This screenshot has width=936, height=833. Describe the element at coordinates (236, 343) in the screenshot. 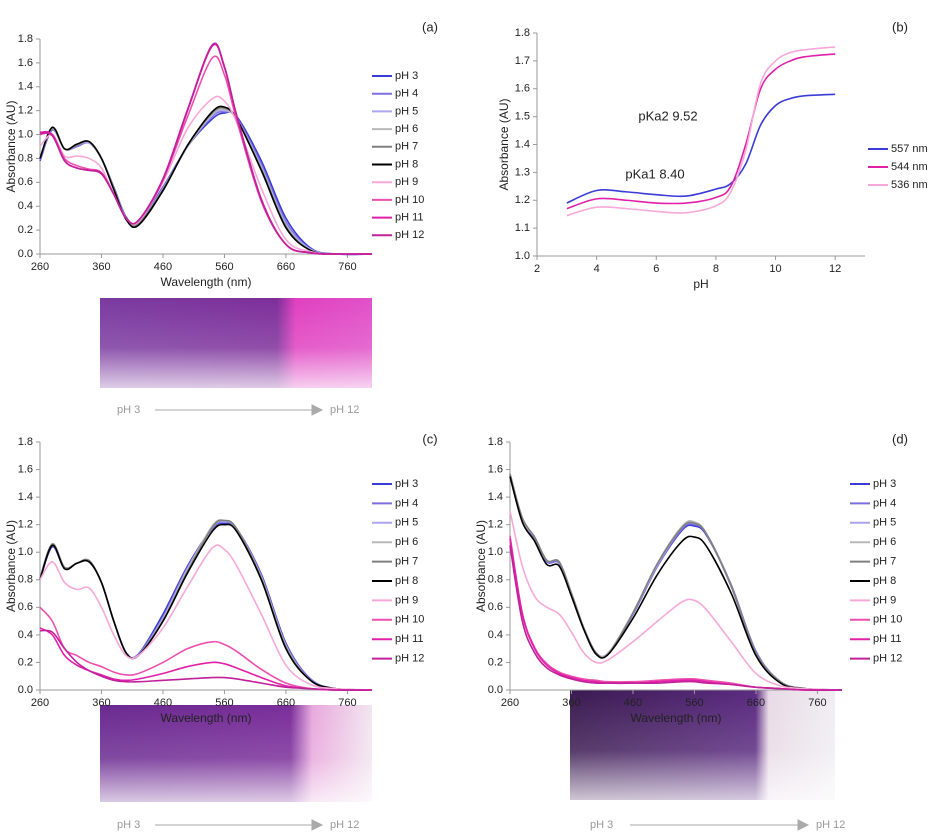

I see `photo-a` at that location.